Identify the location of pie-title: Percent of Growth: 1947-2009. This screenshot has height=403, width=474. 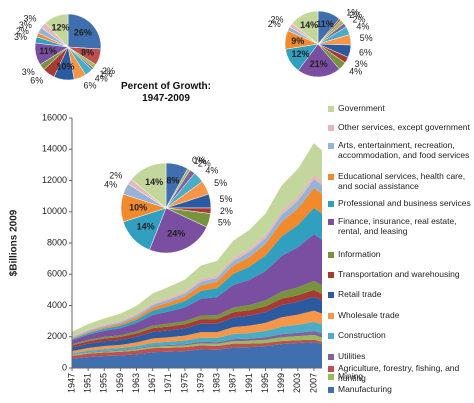
(165, 92).